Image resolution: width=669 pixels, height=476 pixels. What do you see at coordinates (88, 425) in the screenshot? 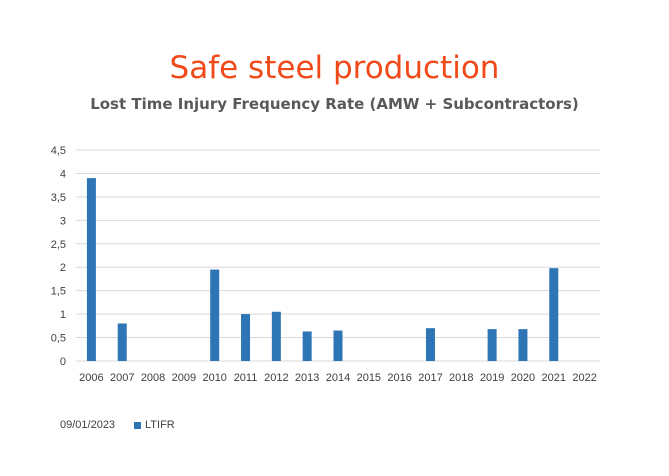
I see `footer-date: 09/01/2023` at bounding box center [88, 425].